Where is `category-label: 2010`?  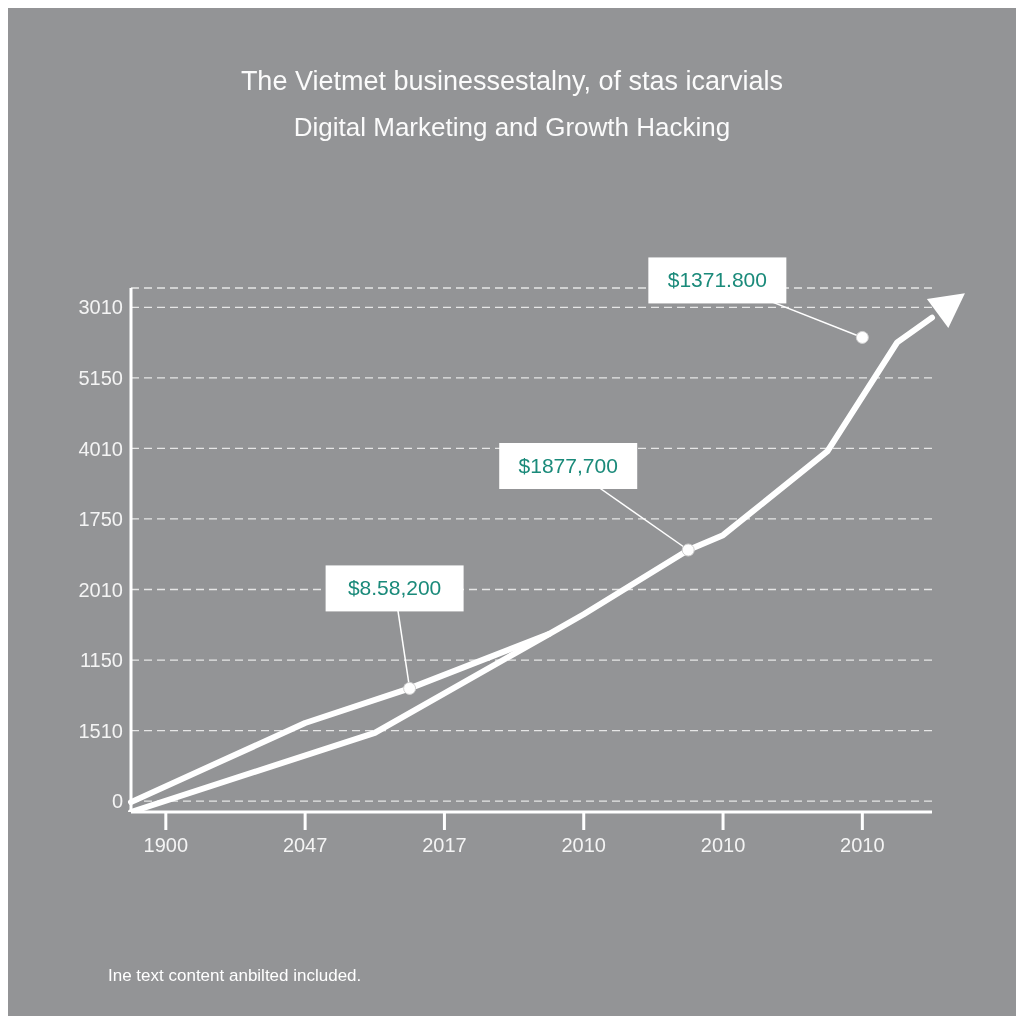
category-label: 2010 is located at coordinates (100, 589).